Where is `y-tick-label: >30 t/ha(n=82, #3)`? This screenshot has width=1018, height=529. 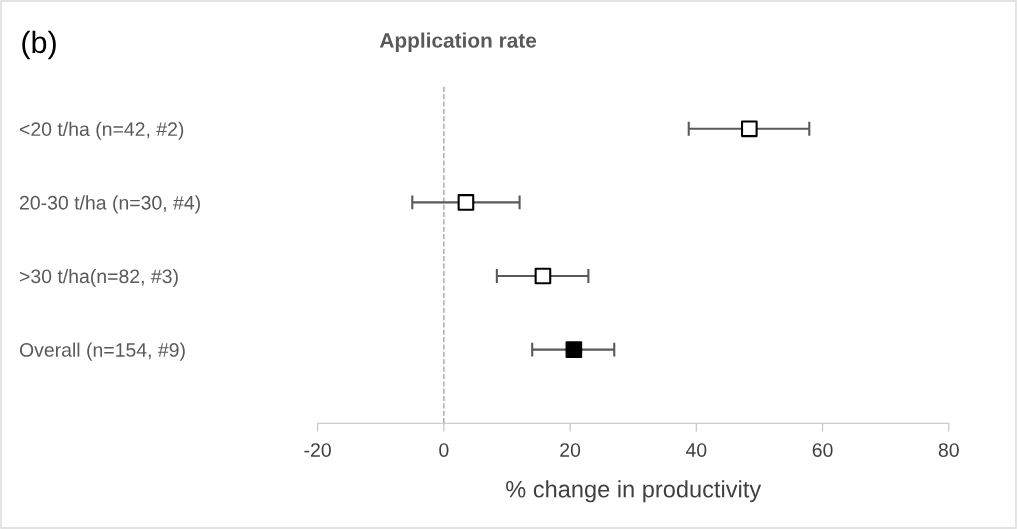
y-tick-label: >30 t/ha(n=82, #3) is located at coordinates (98, 278).